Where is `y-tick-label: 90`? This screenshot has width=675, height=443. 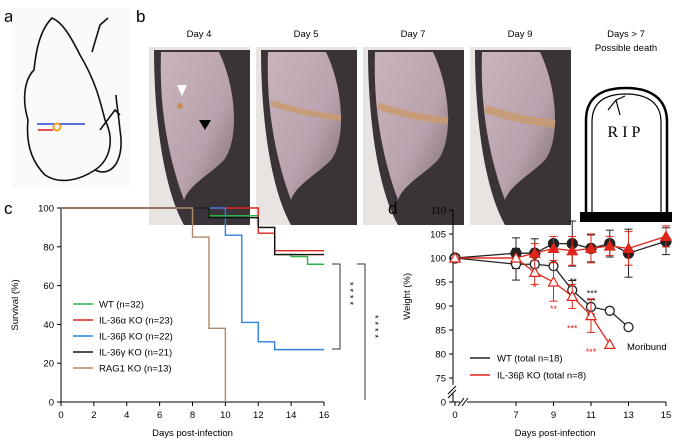 y-tick-label: 90 is located at coordinates (440, 307).